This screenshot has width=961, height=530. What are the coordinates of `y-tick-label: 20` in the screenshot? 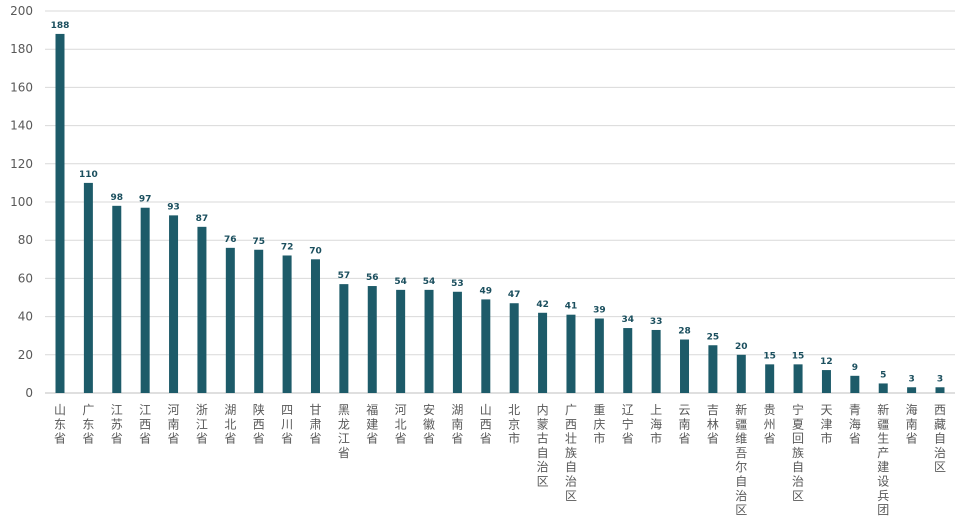 It's located at (25, 355).